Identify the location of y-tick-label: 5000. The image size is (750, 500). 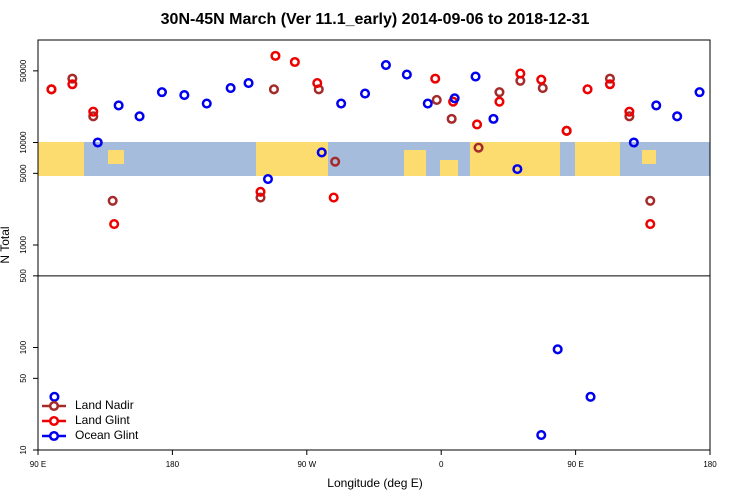
(23, 173).